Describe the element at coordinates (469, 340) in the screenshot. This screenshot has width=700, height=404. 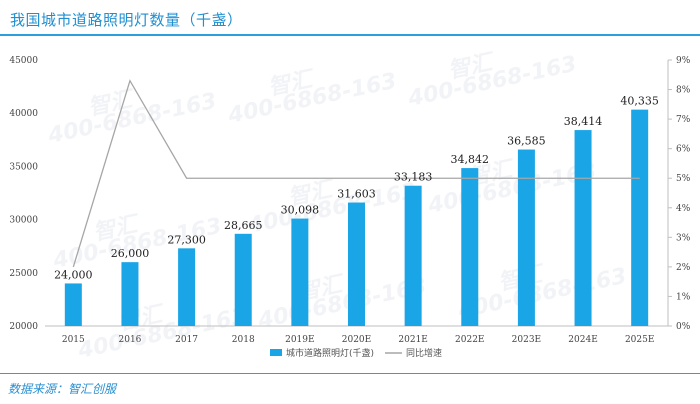
I see `x-axis-tick-label: 2022E` at that location.